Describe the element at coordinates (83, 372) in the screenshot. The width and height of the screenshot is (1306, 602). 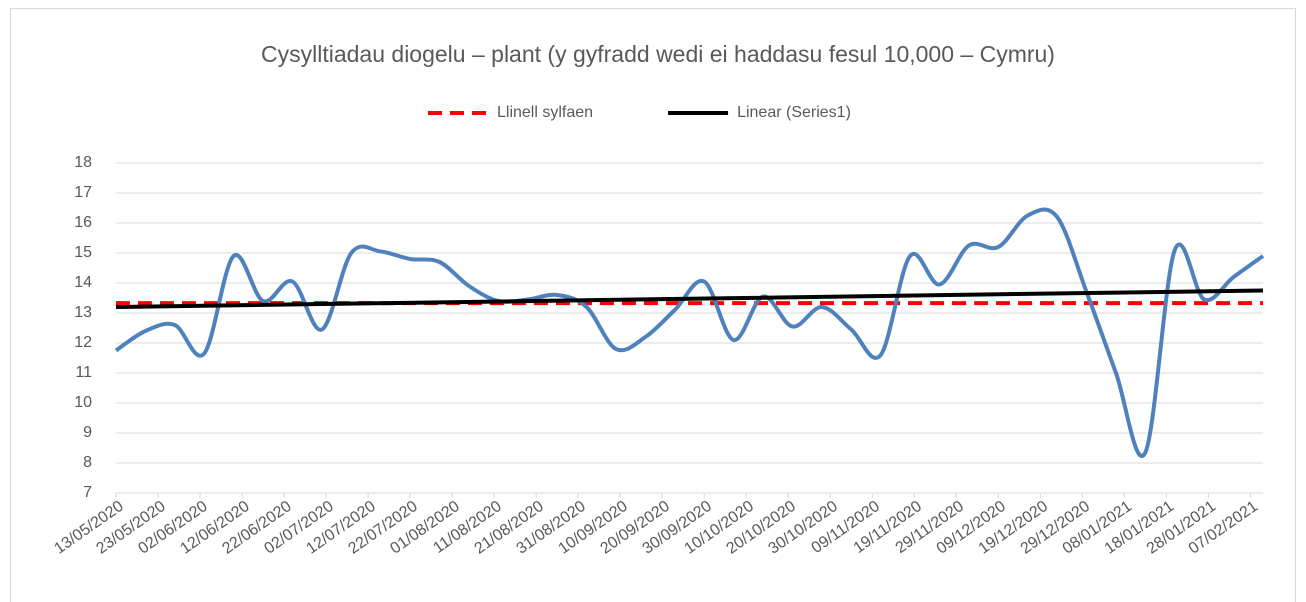
I see `y-tick-label: 11` at that location.